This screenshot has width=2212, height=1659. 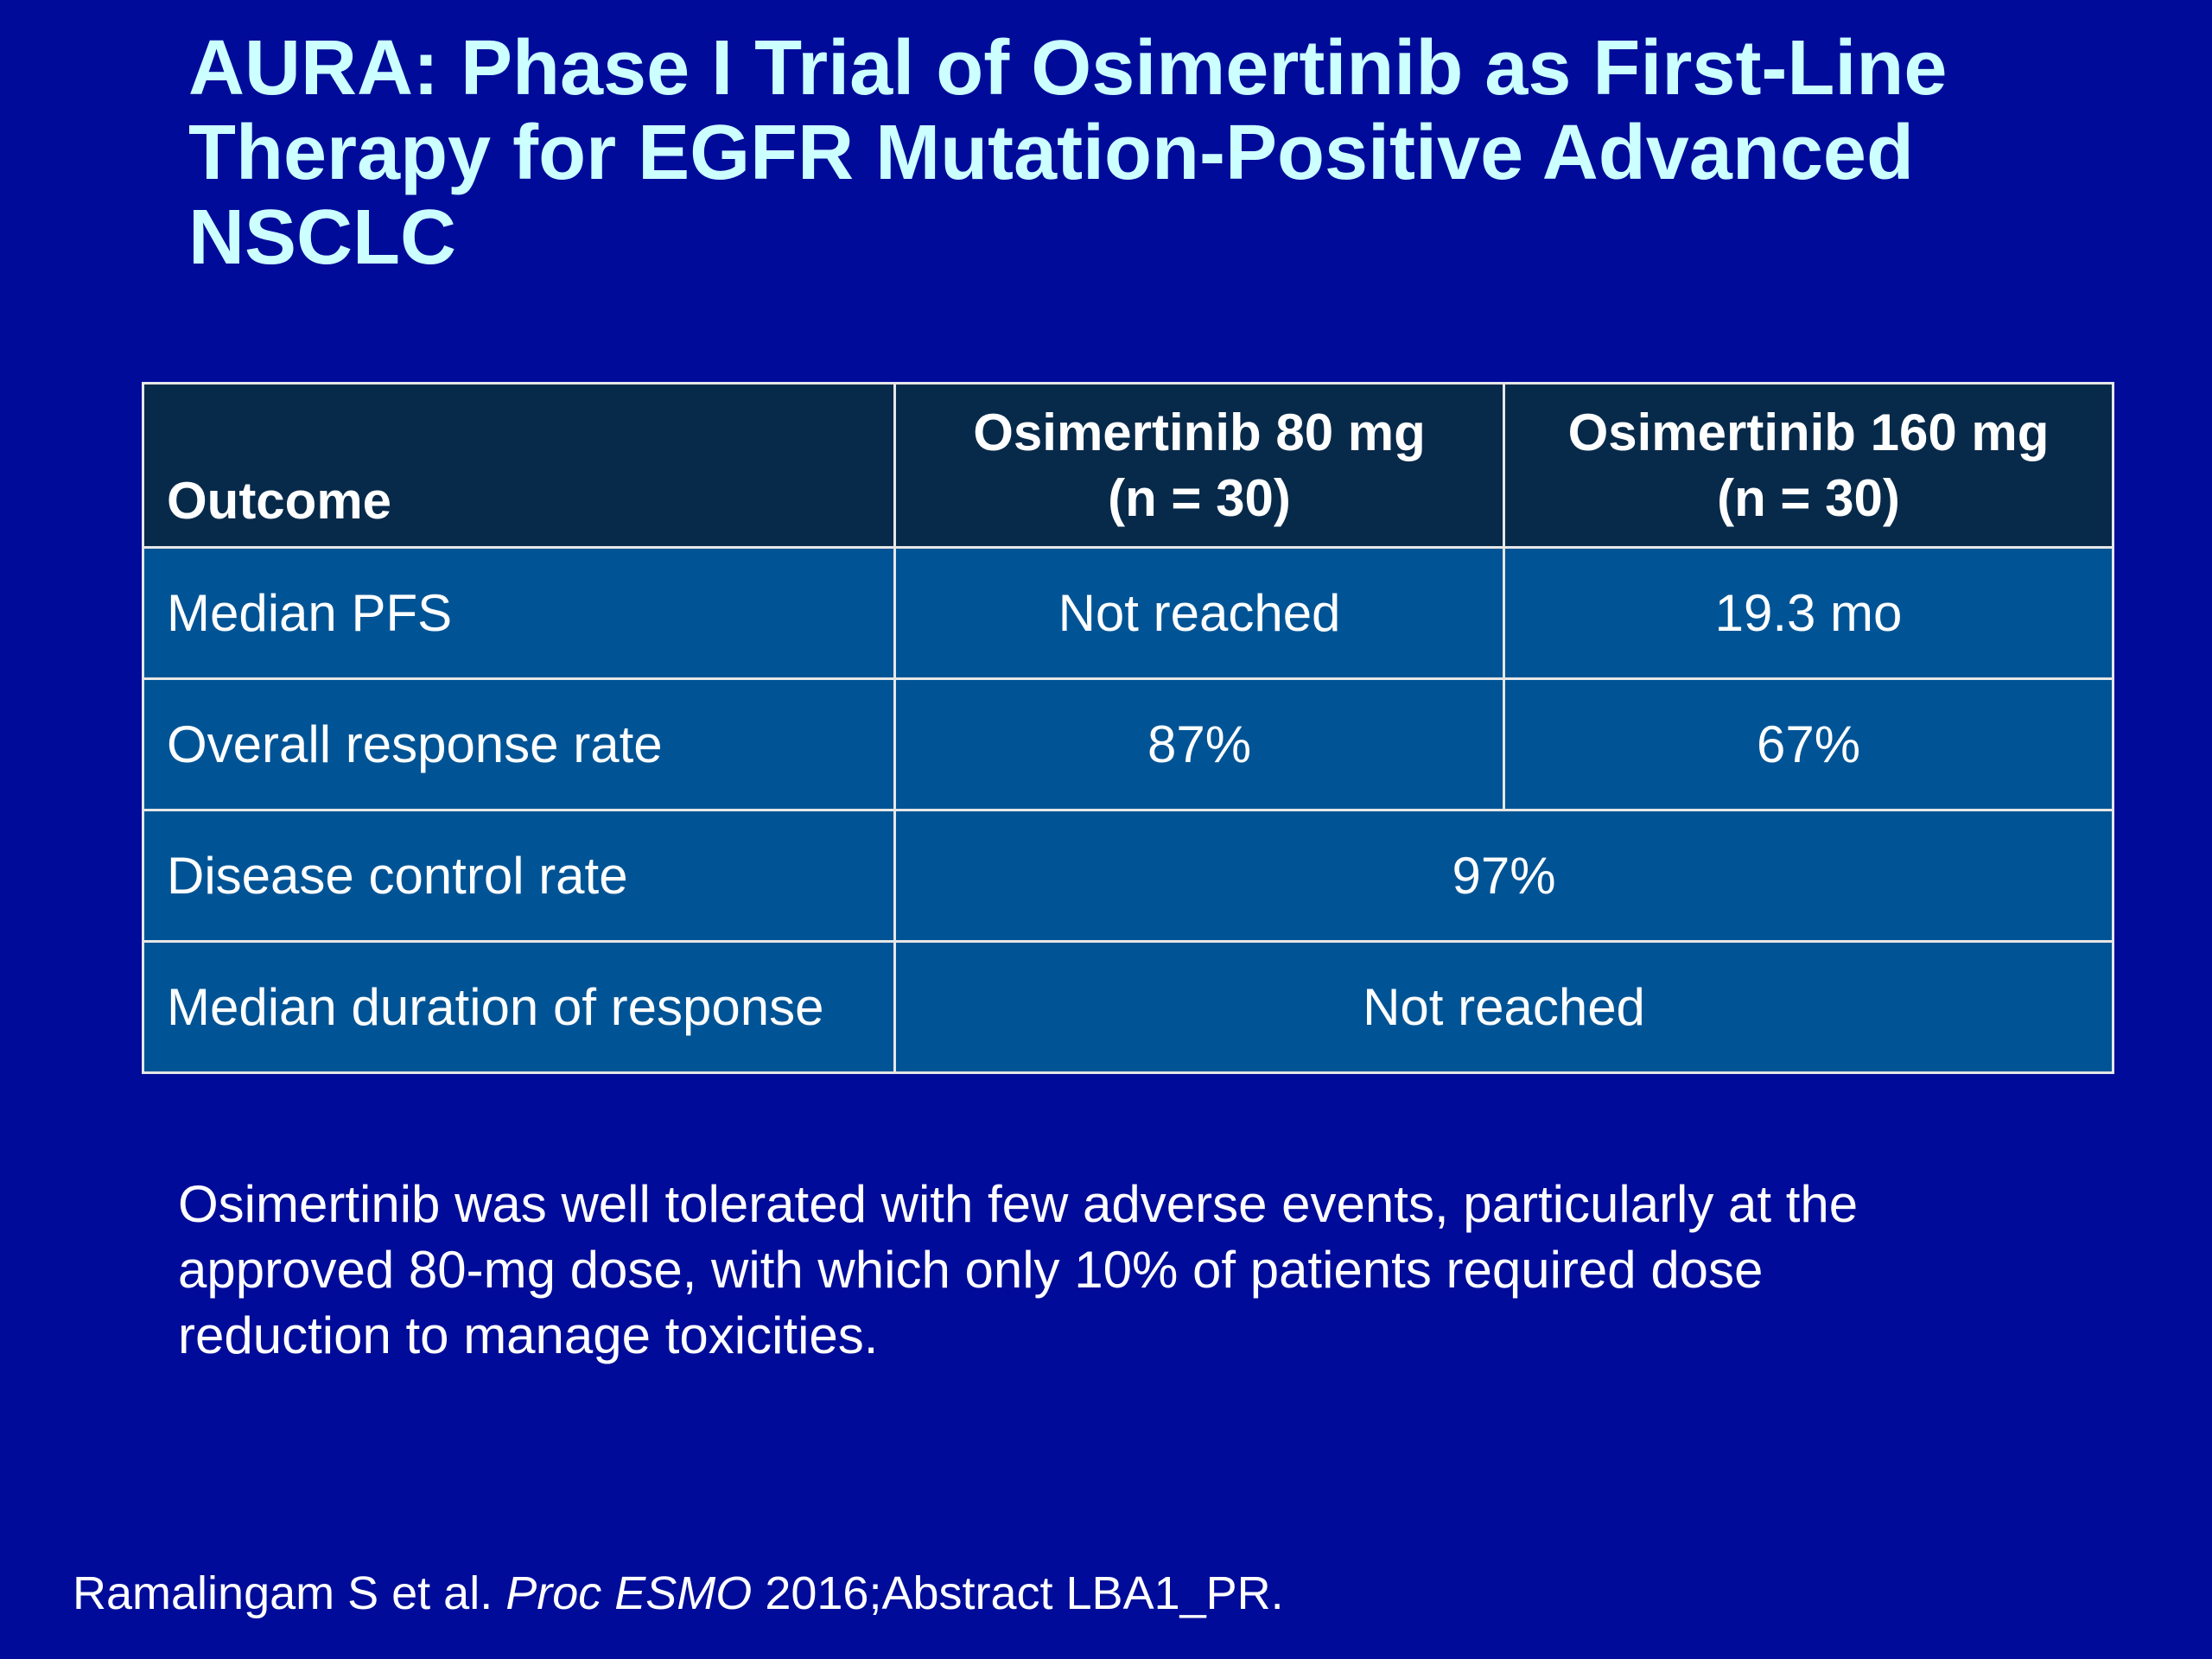 What do you see at coordinates (1503, 1007) in the screenshot?
I see `cell-combined: Not reached` at bounding box center [1503, 1007].